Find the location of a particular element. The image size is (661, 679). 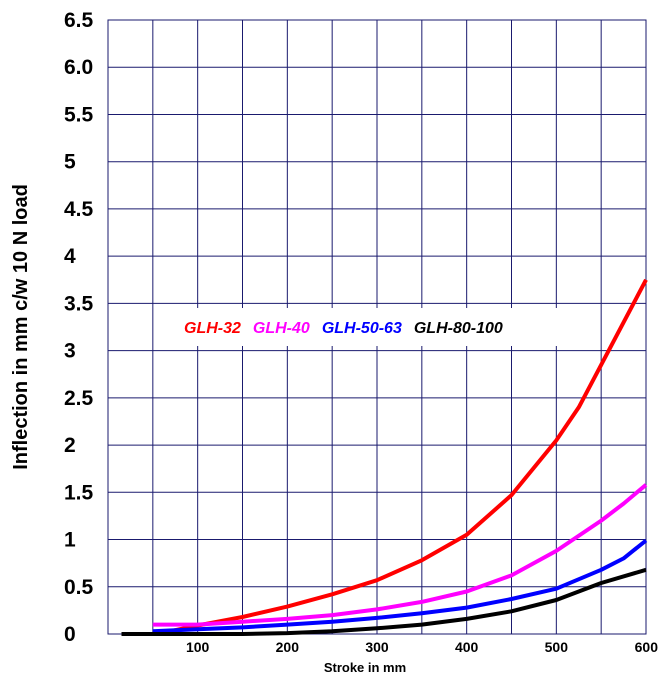

y-tick-label: 4.5 is located at coordinates (79, 209).